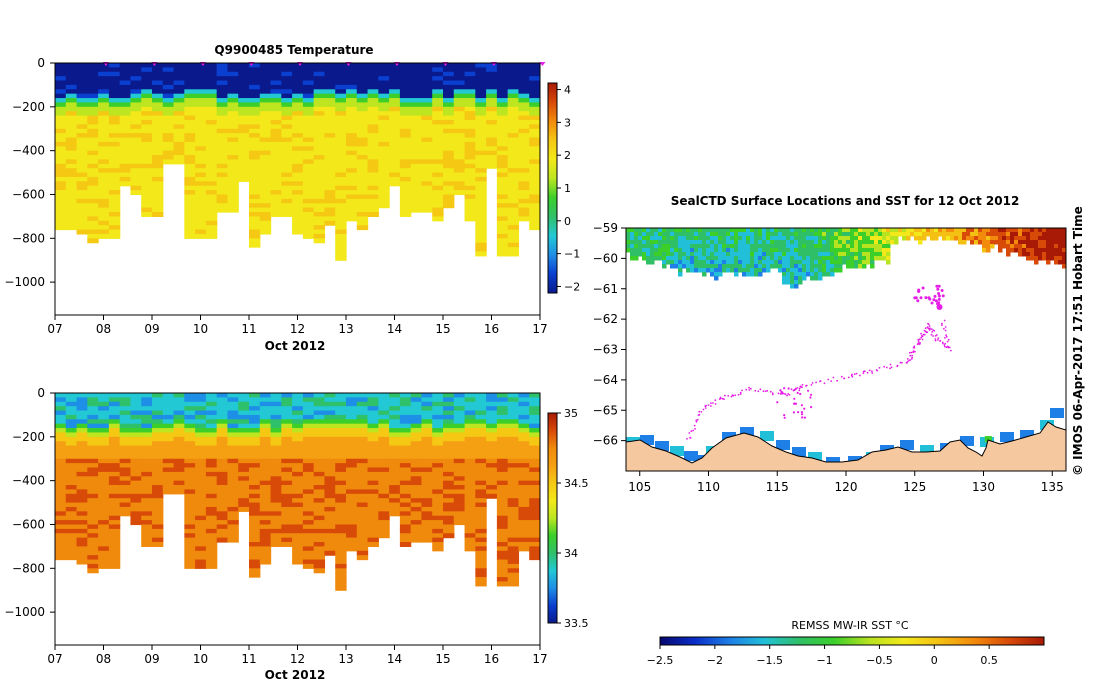 Image resolution: width=1099 pixels, height=700 pixels. What do you see at coordinates (572, 286) in the screenshot?
I see `colorbar-tick-label: −2` at bounding box center [572, 286].